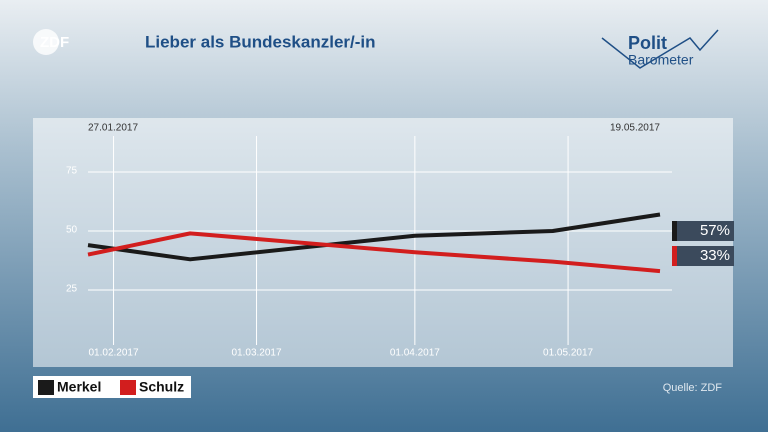 The image size is (768, 432). What do you see at coordinates (635, 128) in the screenshot?
I see `x-end-label: 19.05.2017` at bounding box center [635, 128].